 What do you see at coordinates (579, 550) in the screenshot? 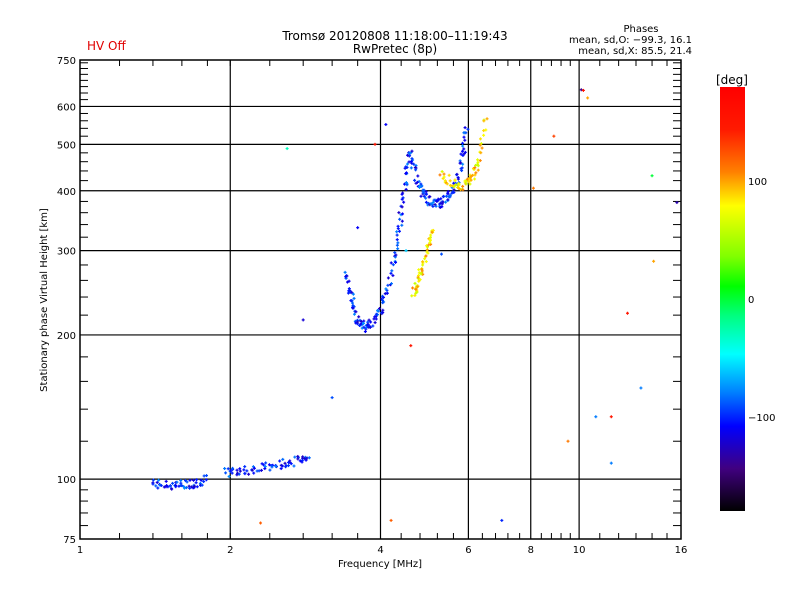
I see `x-tick-label: 10` at bounding box center [579, 550].